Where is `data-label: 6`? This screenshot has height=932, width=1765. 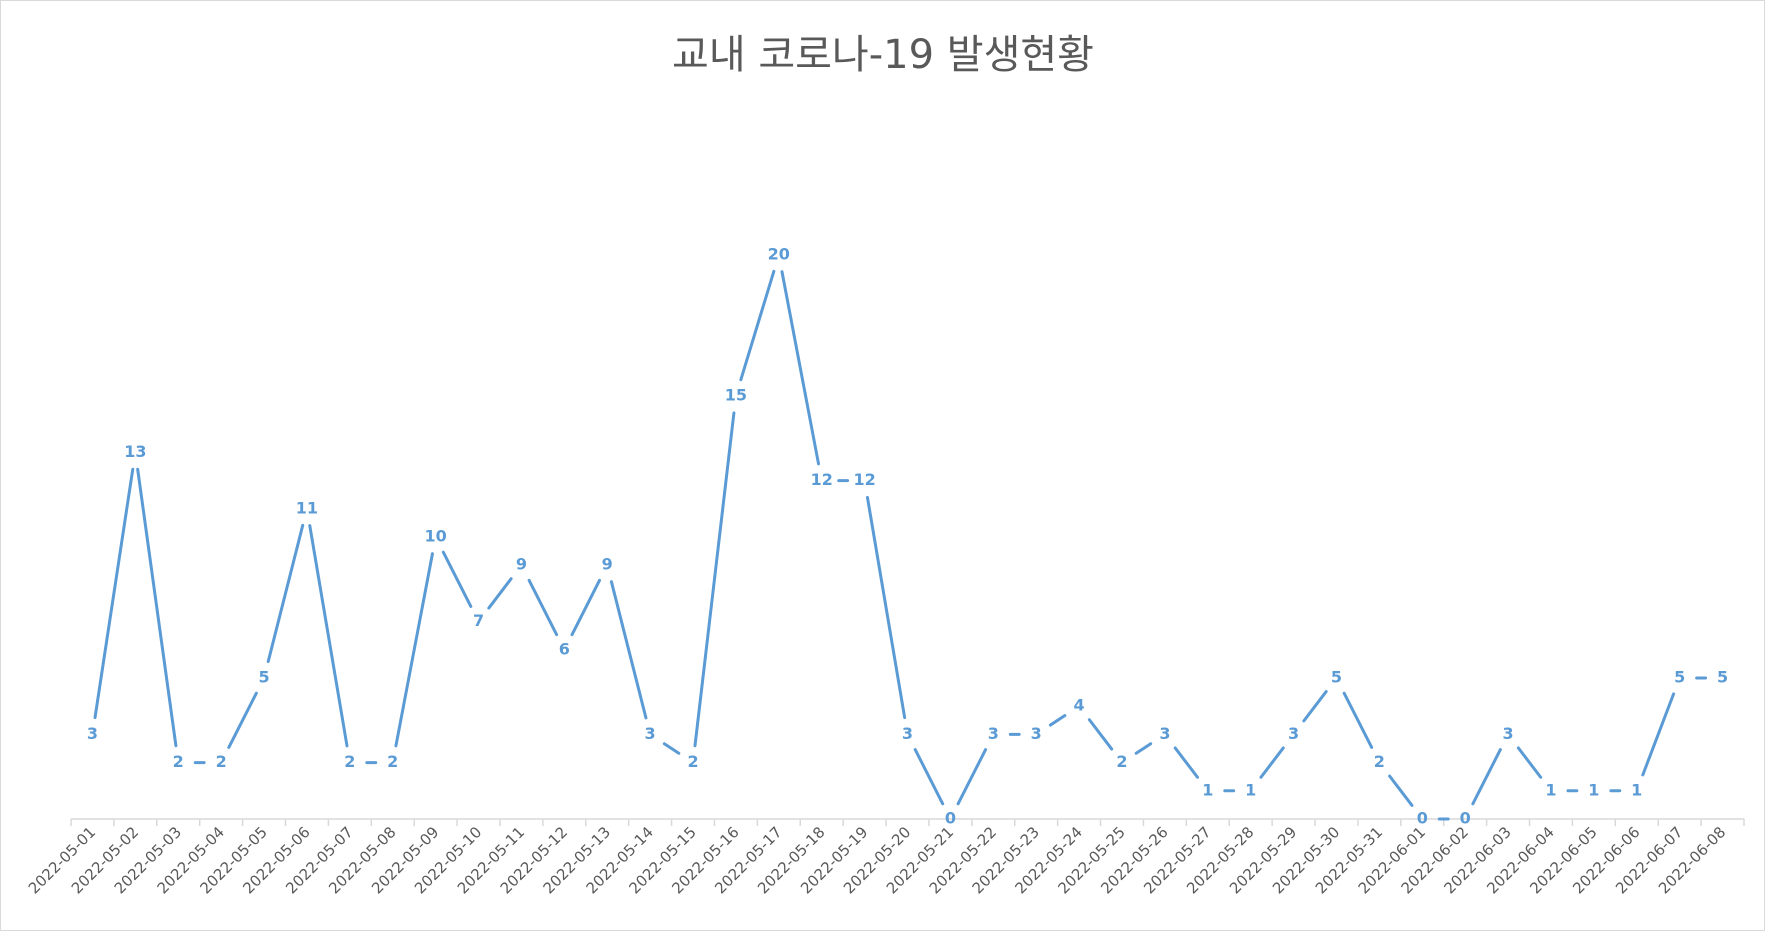
data-label: 6 is located at coordinates (564, 648).